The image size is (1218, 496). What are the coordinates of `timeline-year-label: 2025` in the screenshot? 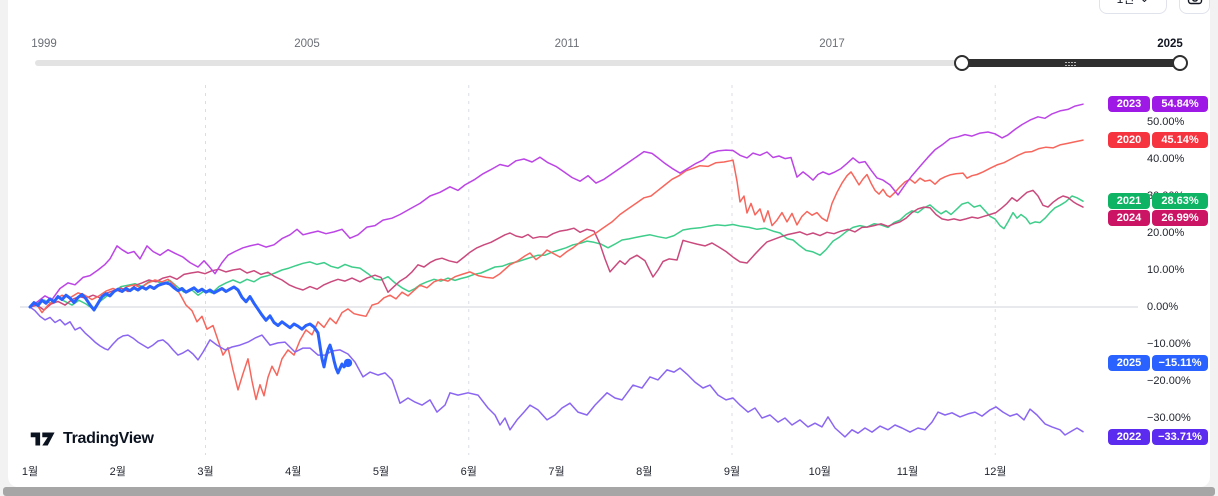 It's located at (1170, 44).